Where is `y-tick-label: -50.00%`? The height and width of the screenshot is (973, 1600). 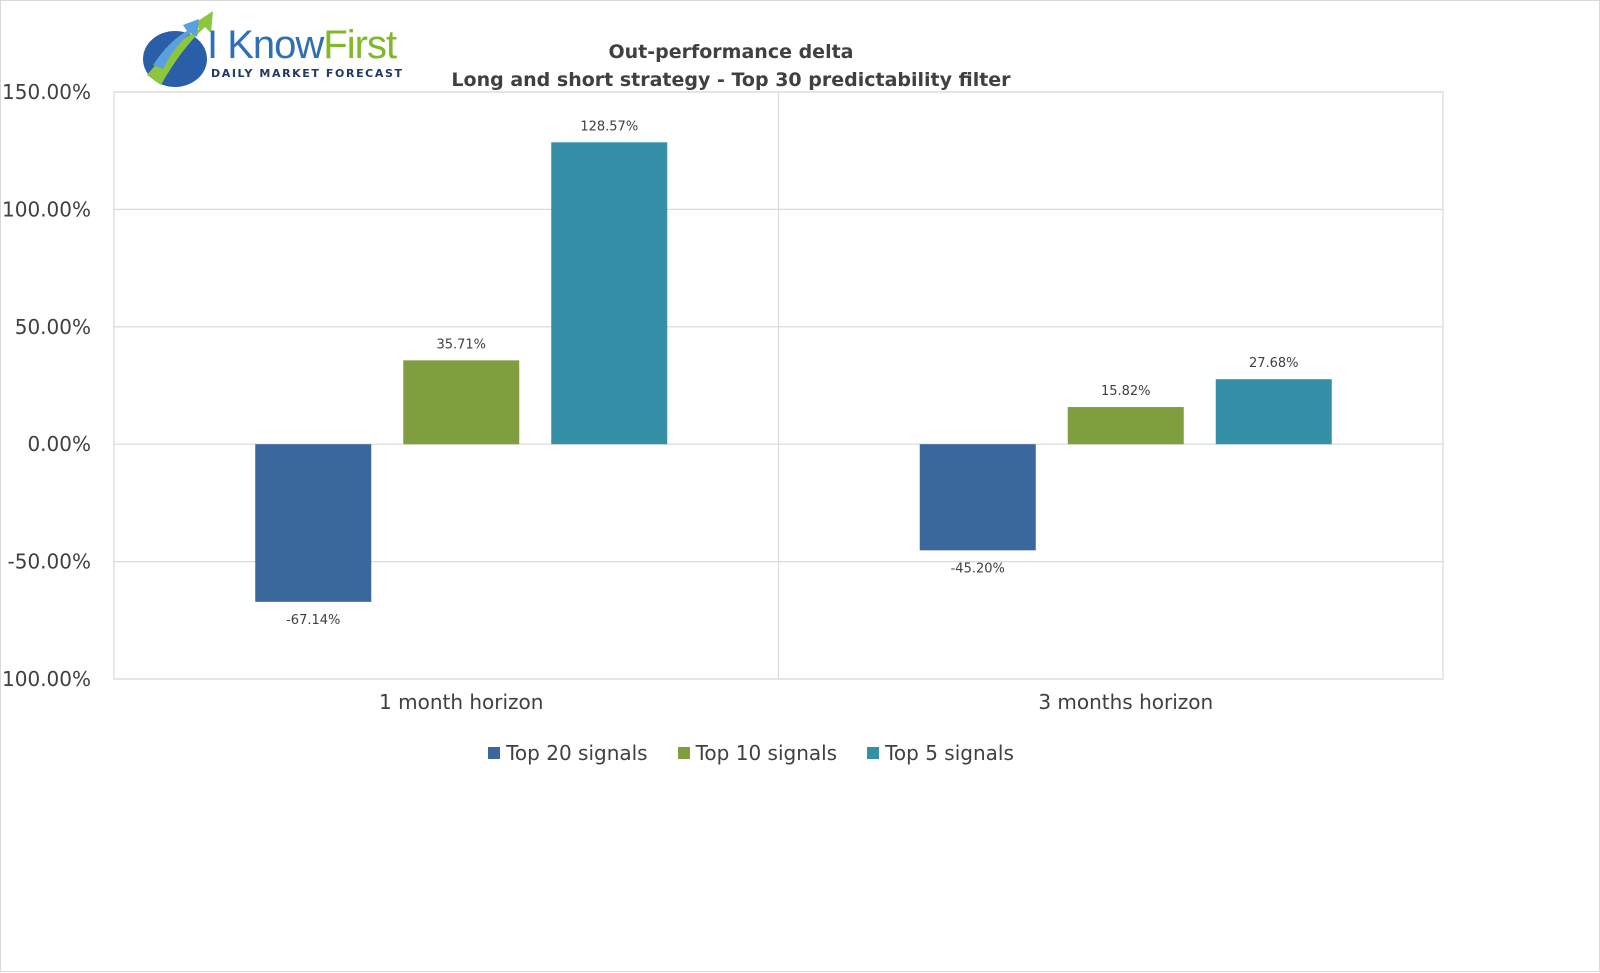
y-tick-label: -50.00% is located at coordinates (49, 562).